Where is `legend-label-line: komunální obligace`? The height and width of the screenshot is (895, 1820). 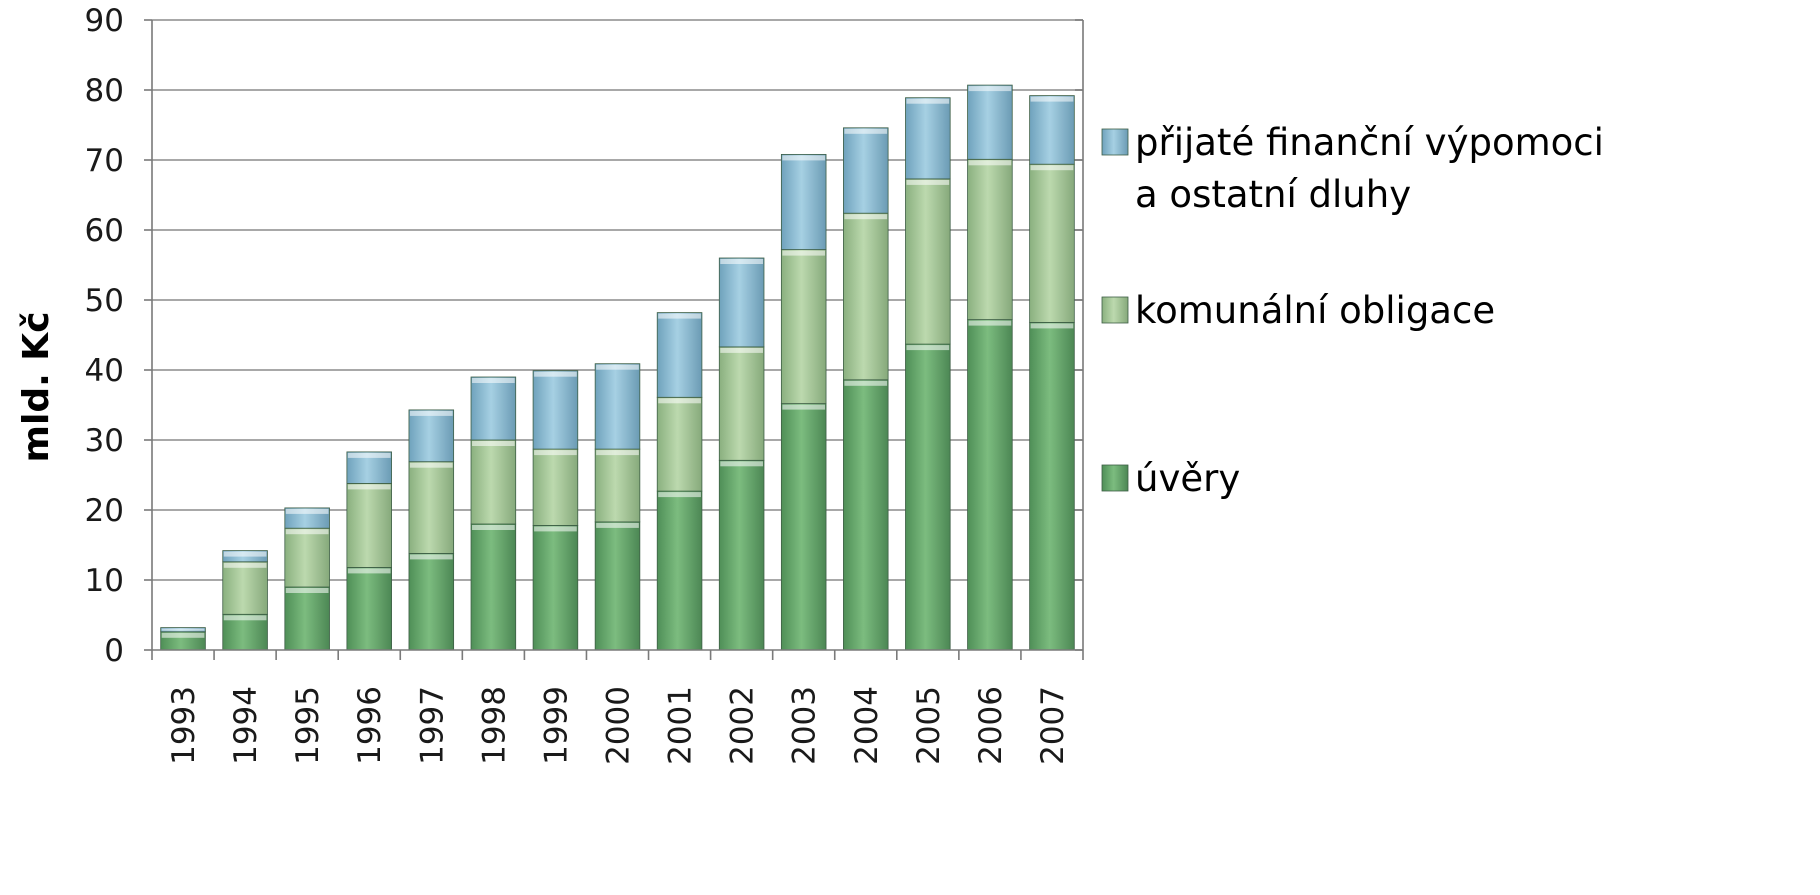
legend-label-line: komunální obligace is located at coordinates (1315, 310).